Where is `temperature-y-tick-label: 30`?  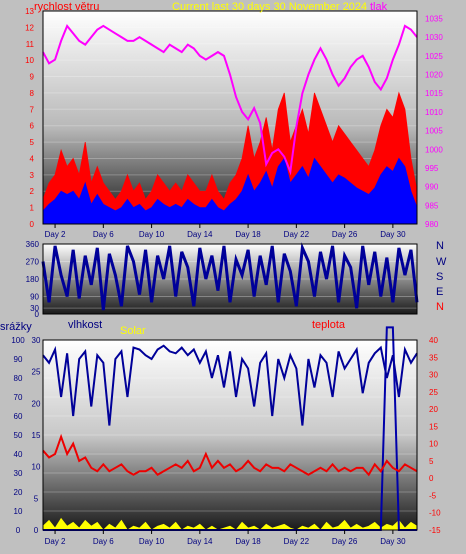
temperature-y-tick-label: 30 is located at coordinates (433, 375).